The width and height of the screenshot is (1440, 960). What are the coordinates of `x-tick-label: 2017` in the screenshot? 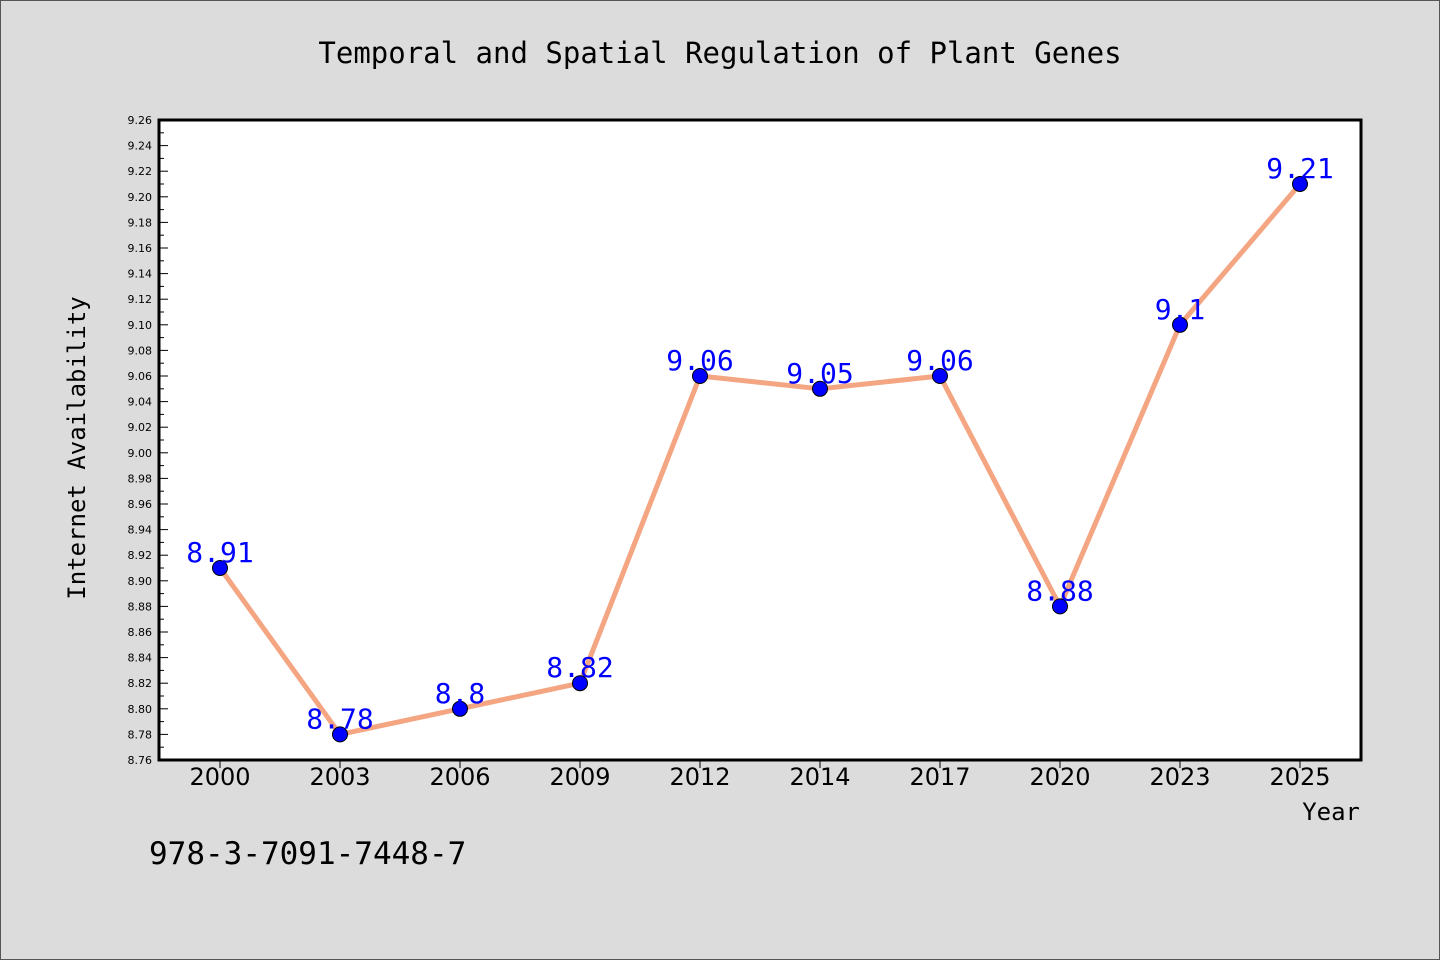 It's located at (939, 777).